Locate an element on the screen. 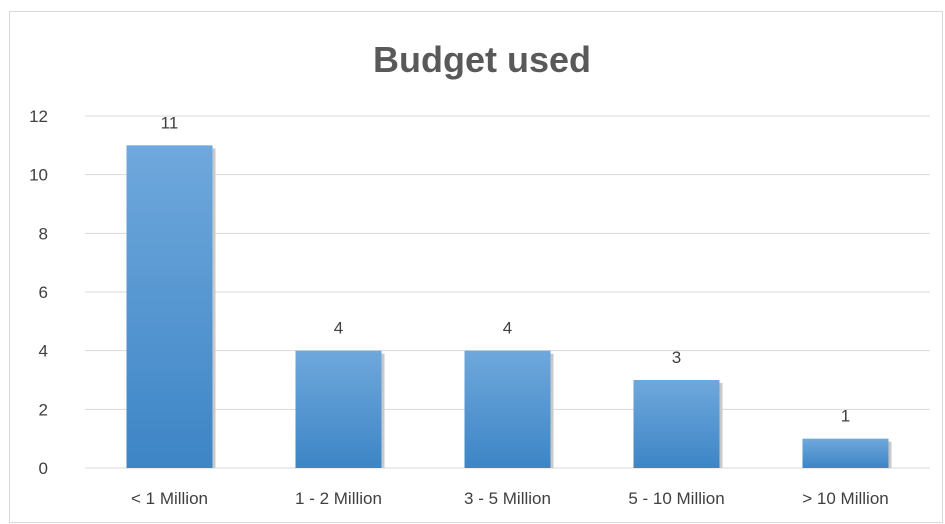 Image resolution: width=945 pixels, height=524 pixels. y-tick-label: 8 is located at coordinates (43, 233).